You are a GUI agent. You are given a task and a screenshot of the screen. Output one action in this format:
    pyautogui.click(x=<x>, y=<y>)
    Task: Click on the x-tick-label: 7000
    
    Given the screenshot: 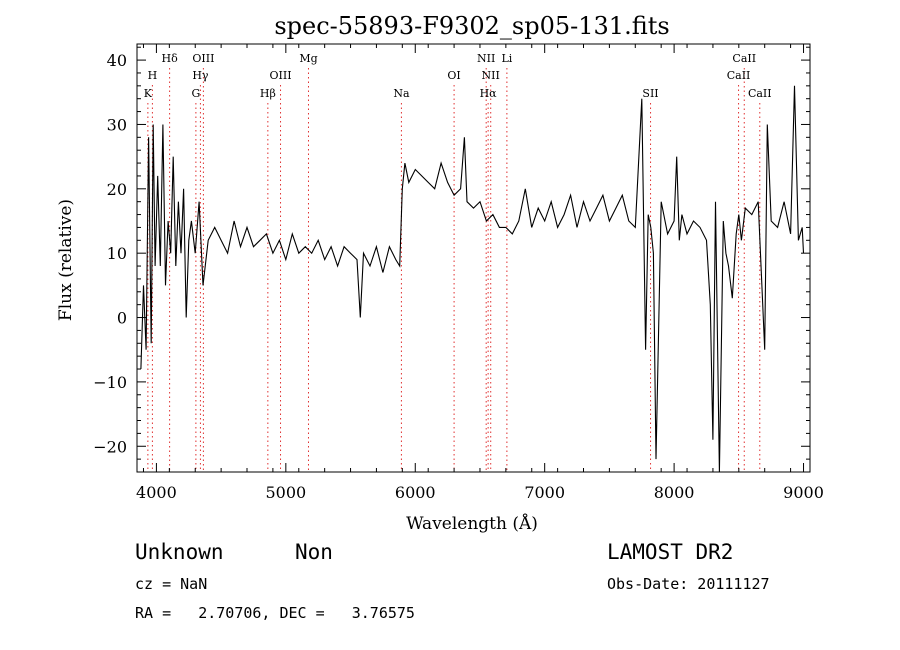 What is the action you would take?
    pyautogui.click(x=544, y=492)
    